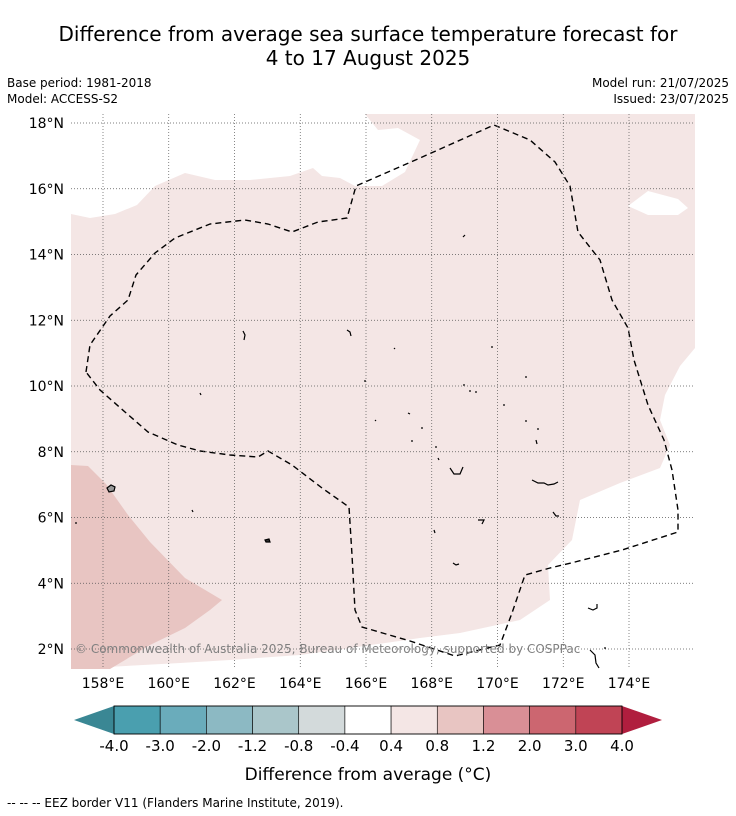 This screenshot has width=736, height=816. Describe the element at coordinates (46, 190) in the screenshot. I see `latitude-tick-label: 16°N` at that location.